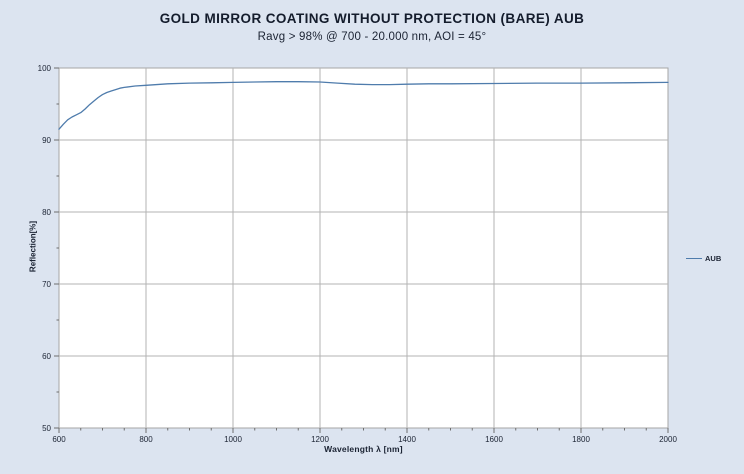  Describe the element at coordinates (46, 356) in the screenshot. I see `y-tick-label: 60` at that location.